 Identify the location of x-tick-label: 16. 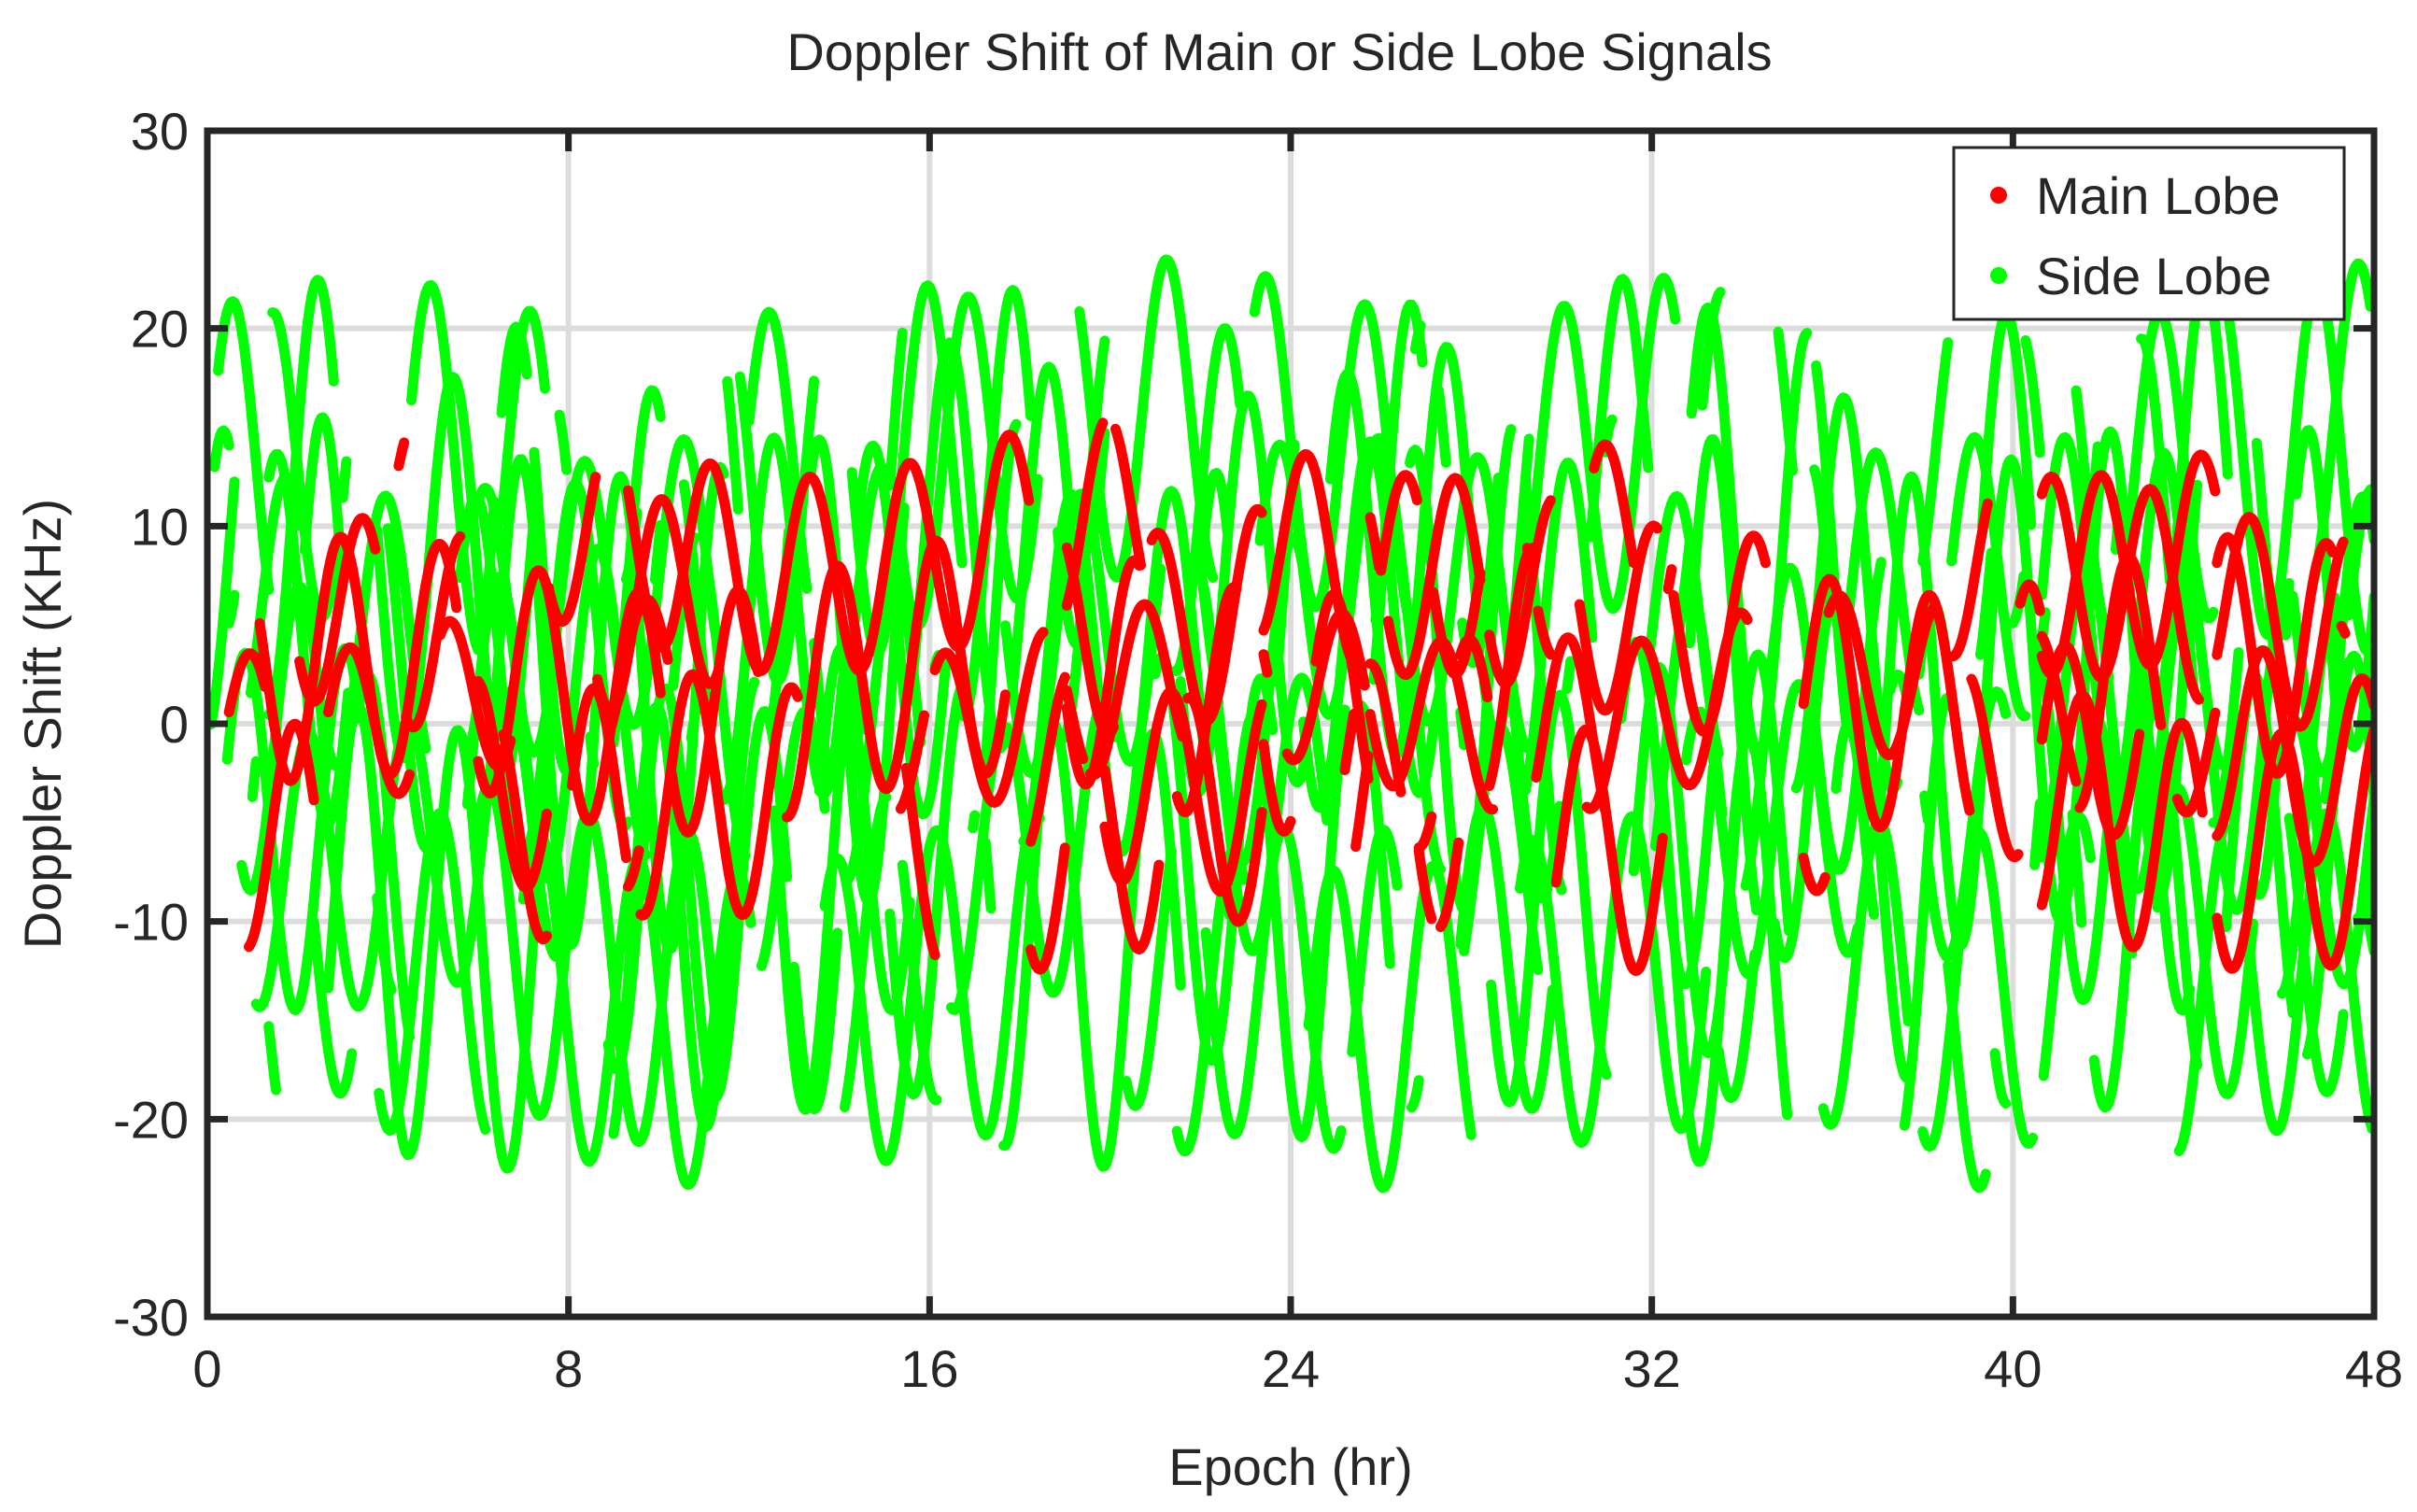
(929, 1368).